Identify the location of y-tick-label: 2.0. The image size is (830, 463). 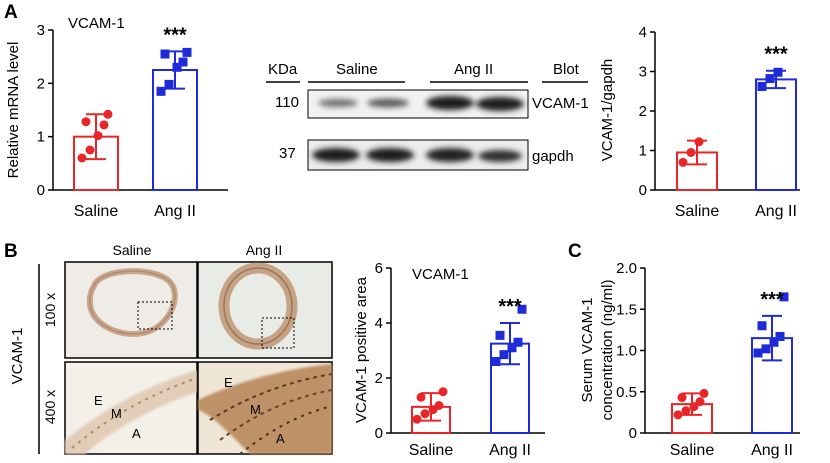
(626, 268).